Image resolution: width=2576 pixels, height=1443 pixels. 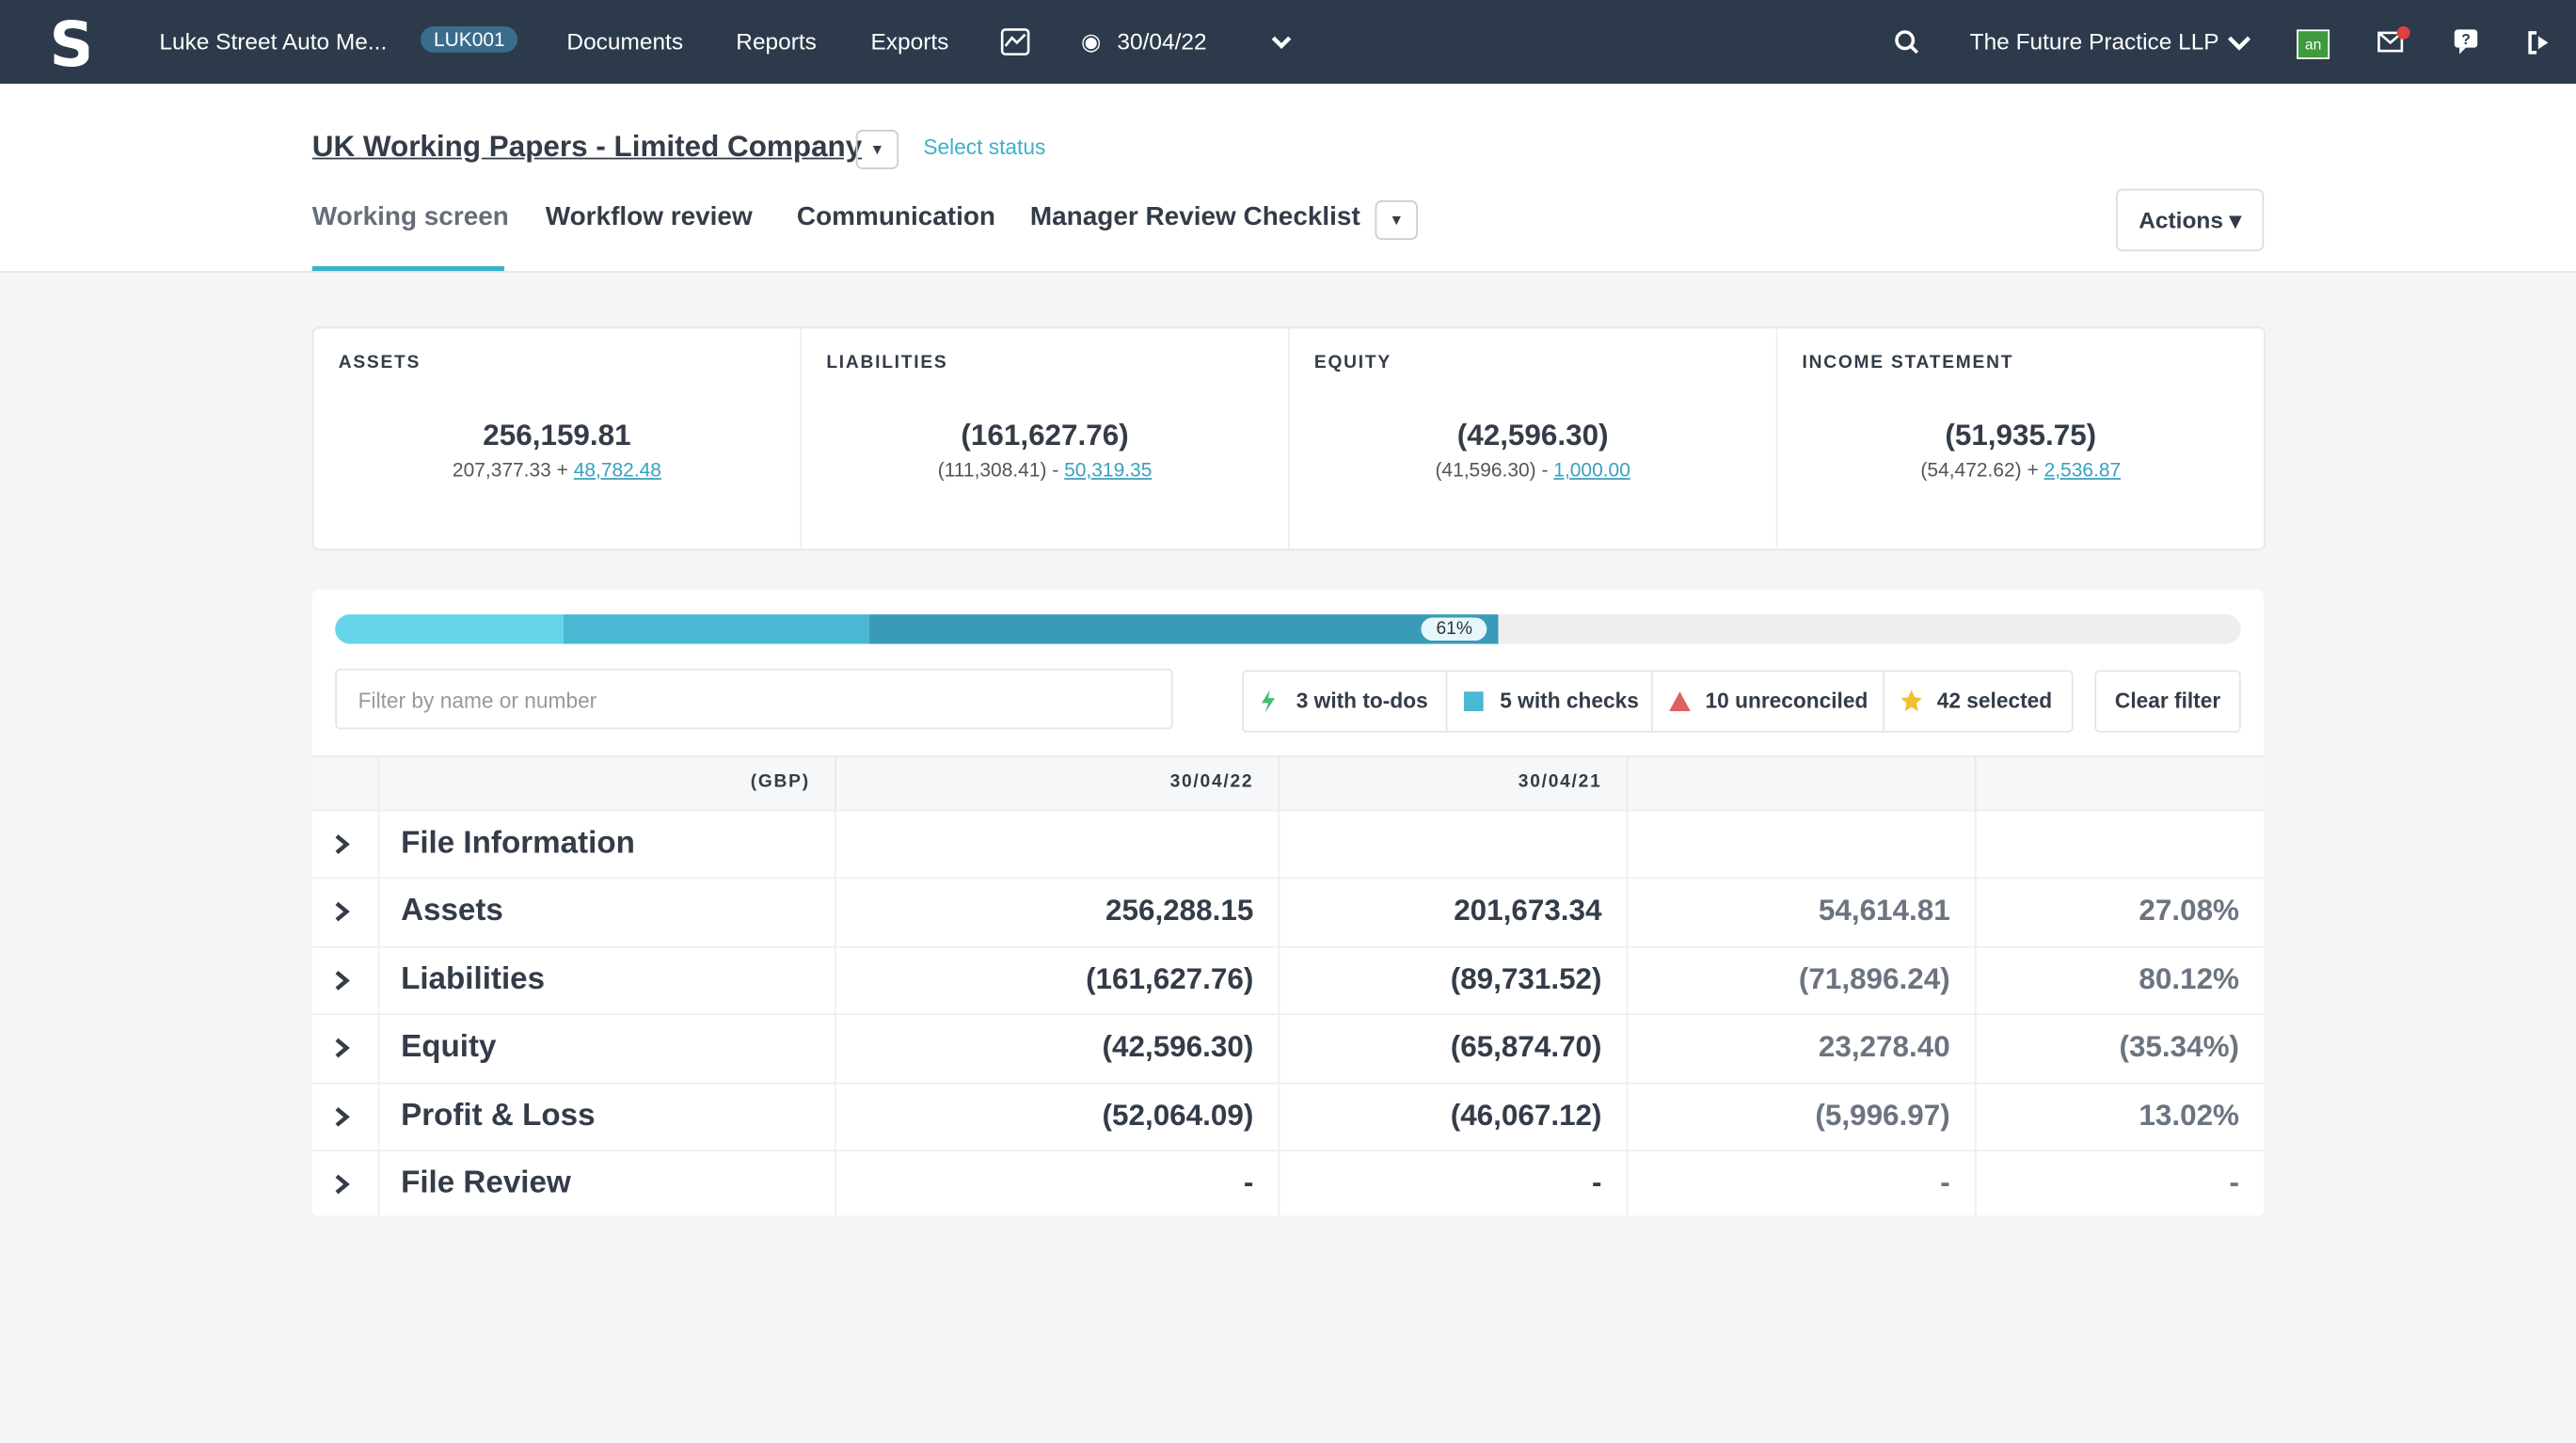 What do you see at coordinates (410, 218) in the screenshot?
I see `tab-active: Working screen` at bounding box center [410, 218].